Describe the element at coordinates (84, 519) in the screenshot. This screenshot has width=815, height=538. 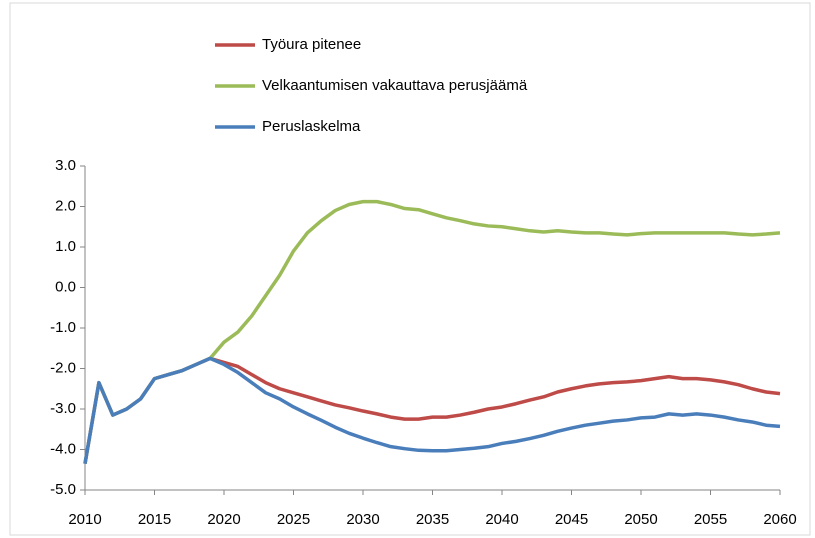
I see `x-tick-label: 2010` at that location.